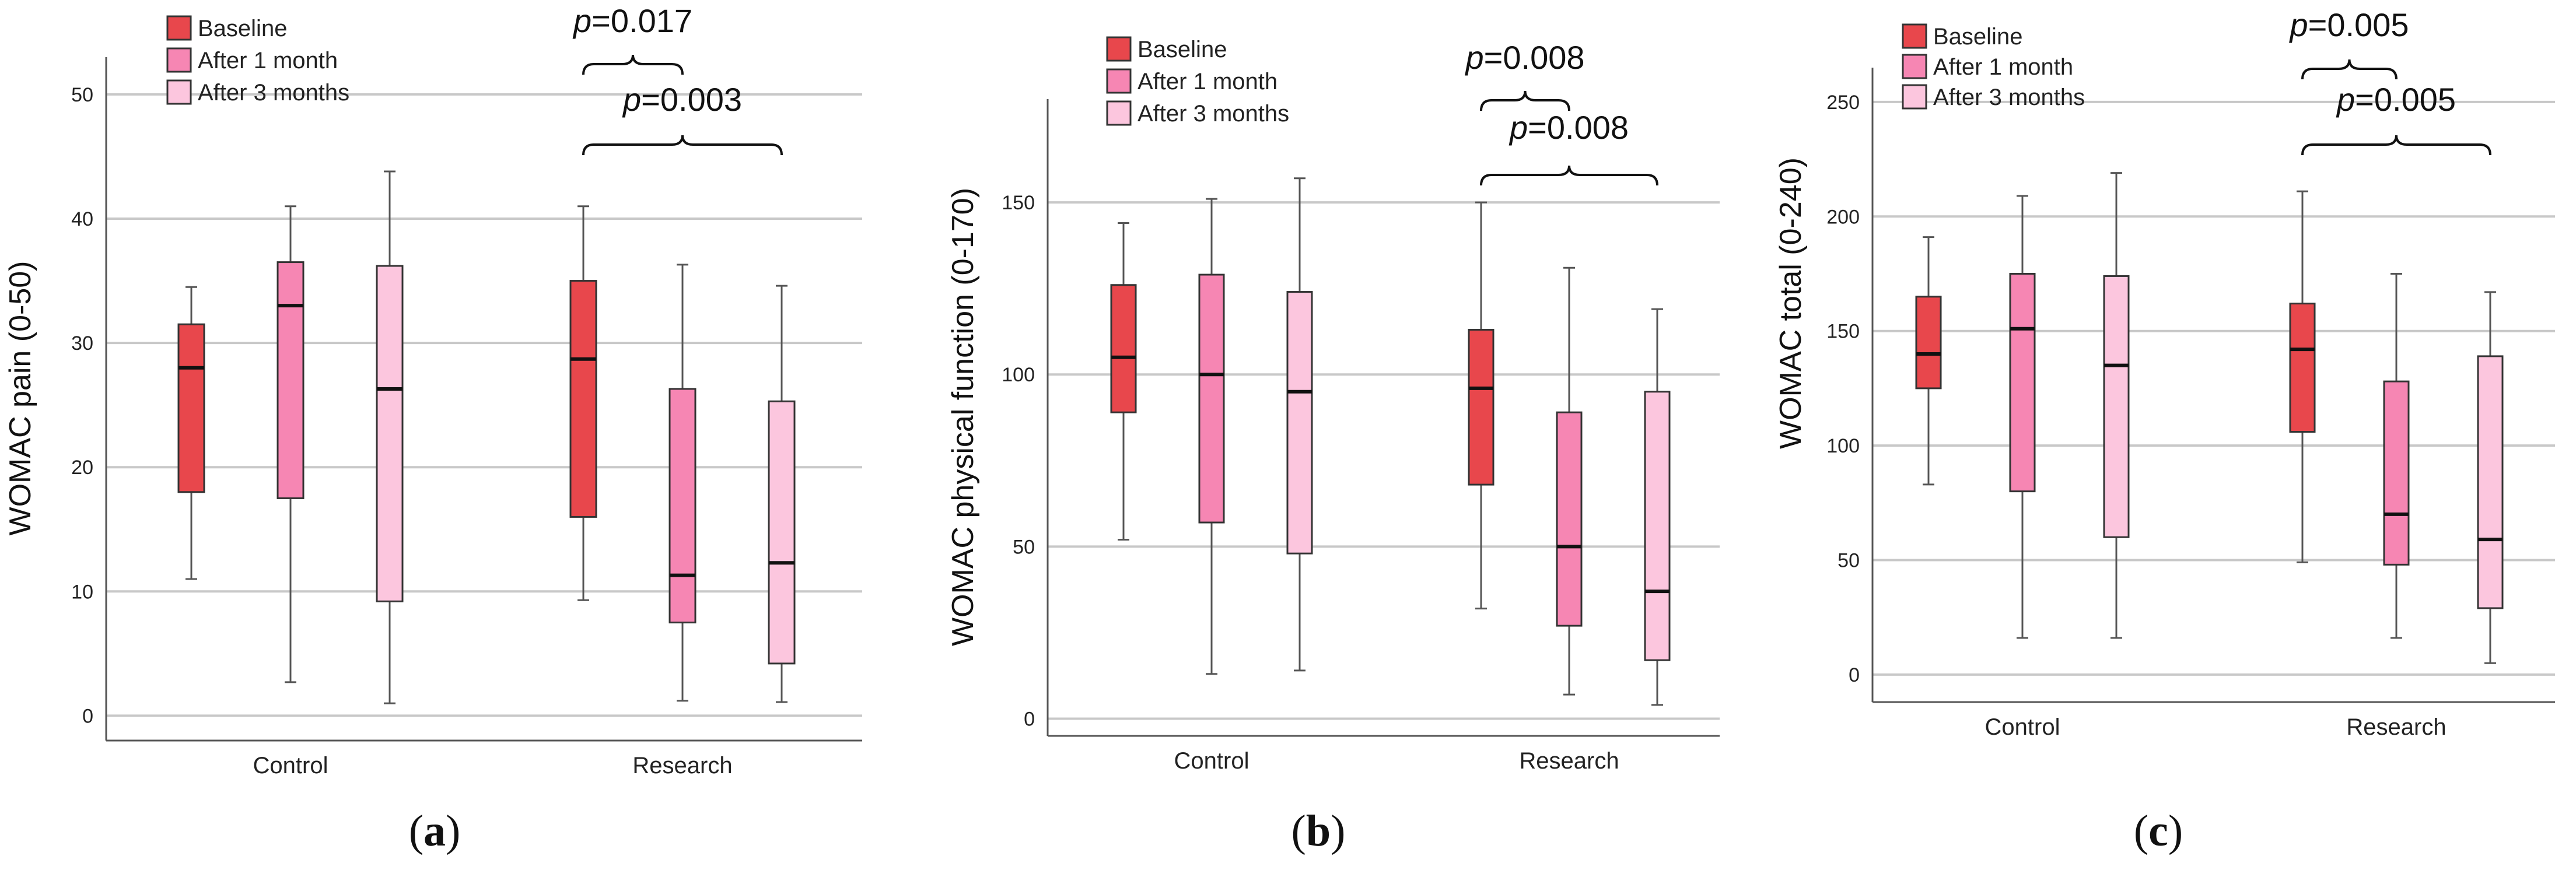  I want to click on y-axis-label: WOMAC total (0-240), so click(1791, 303).